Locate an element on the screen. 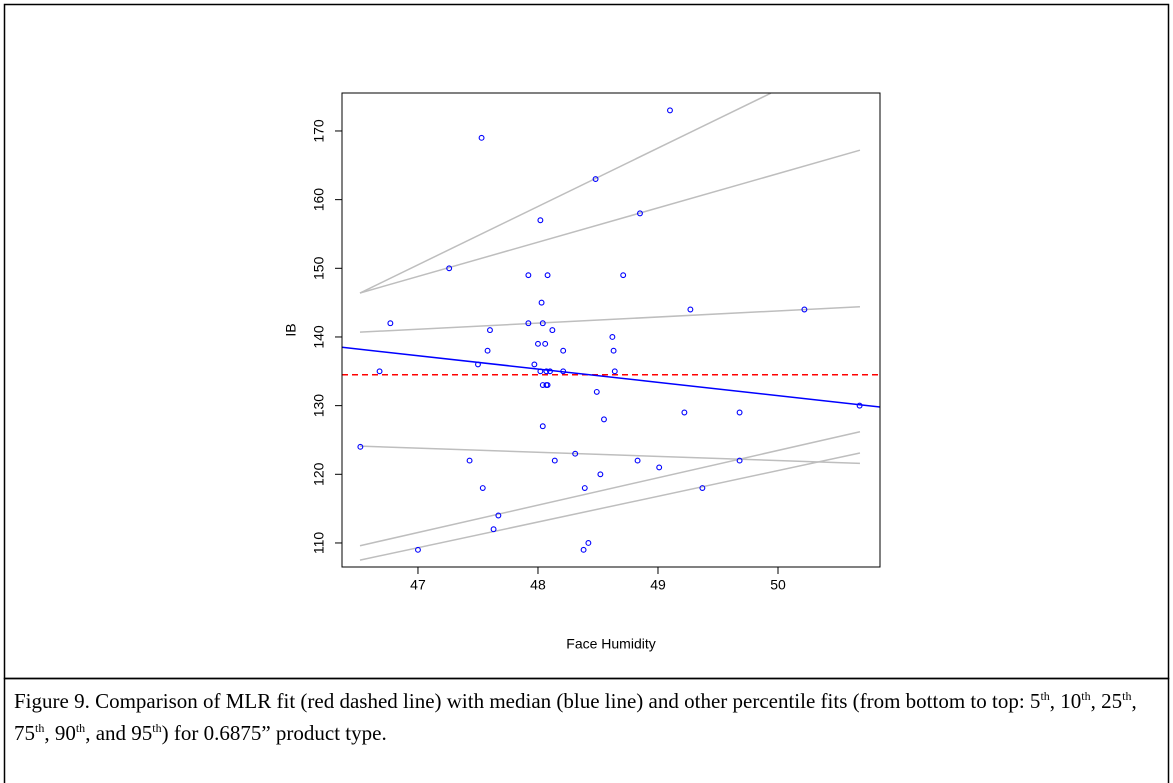 The image size is (1173, 783). y-tick-label: 130 is located at coordinates (319, 406).